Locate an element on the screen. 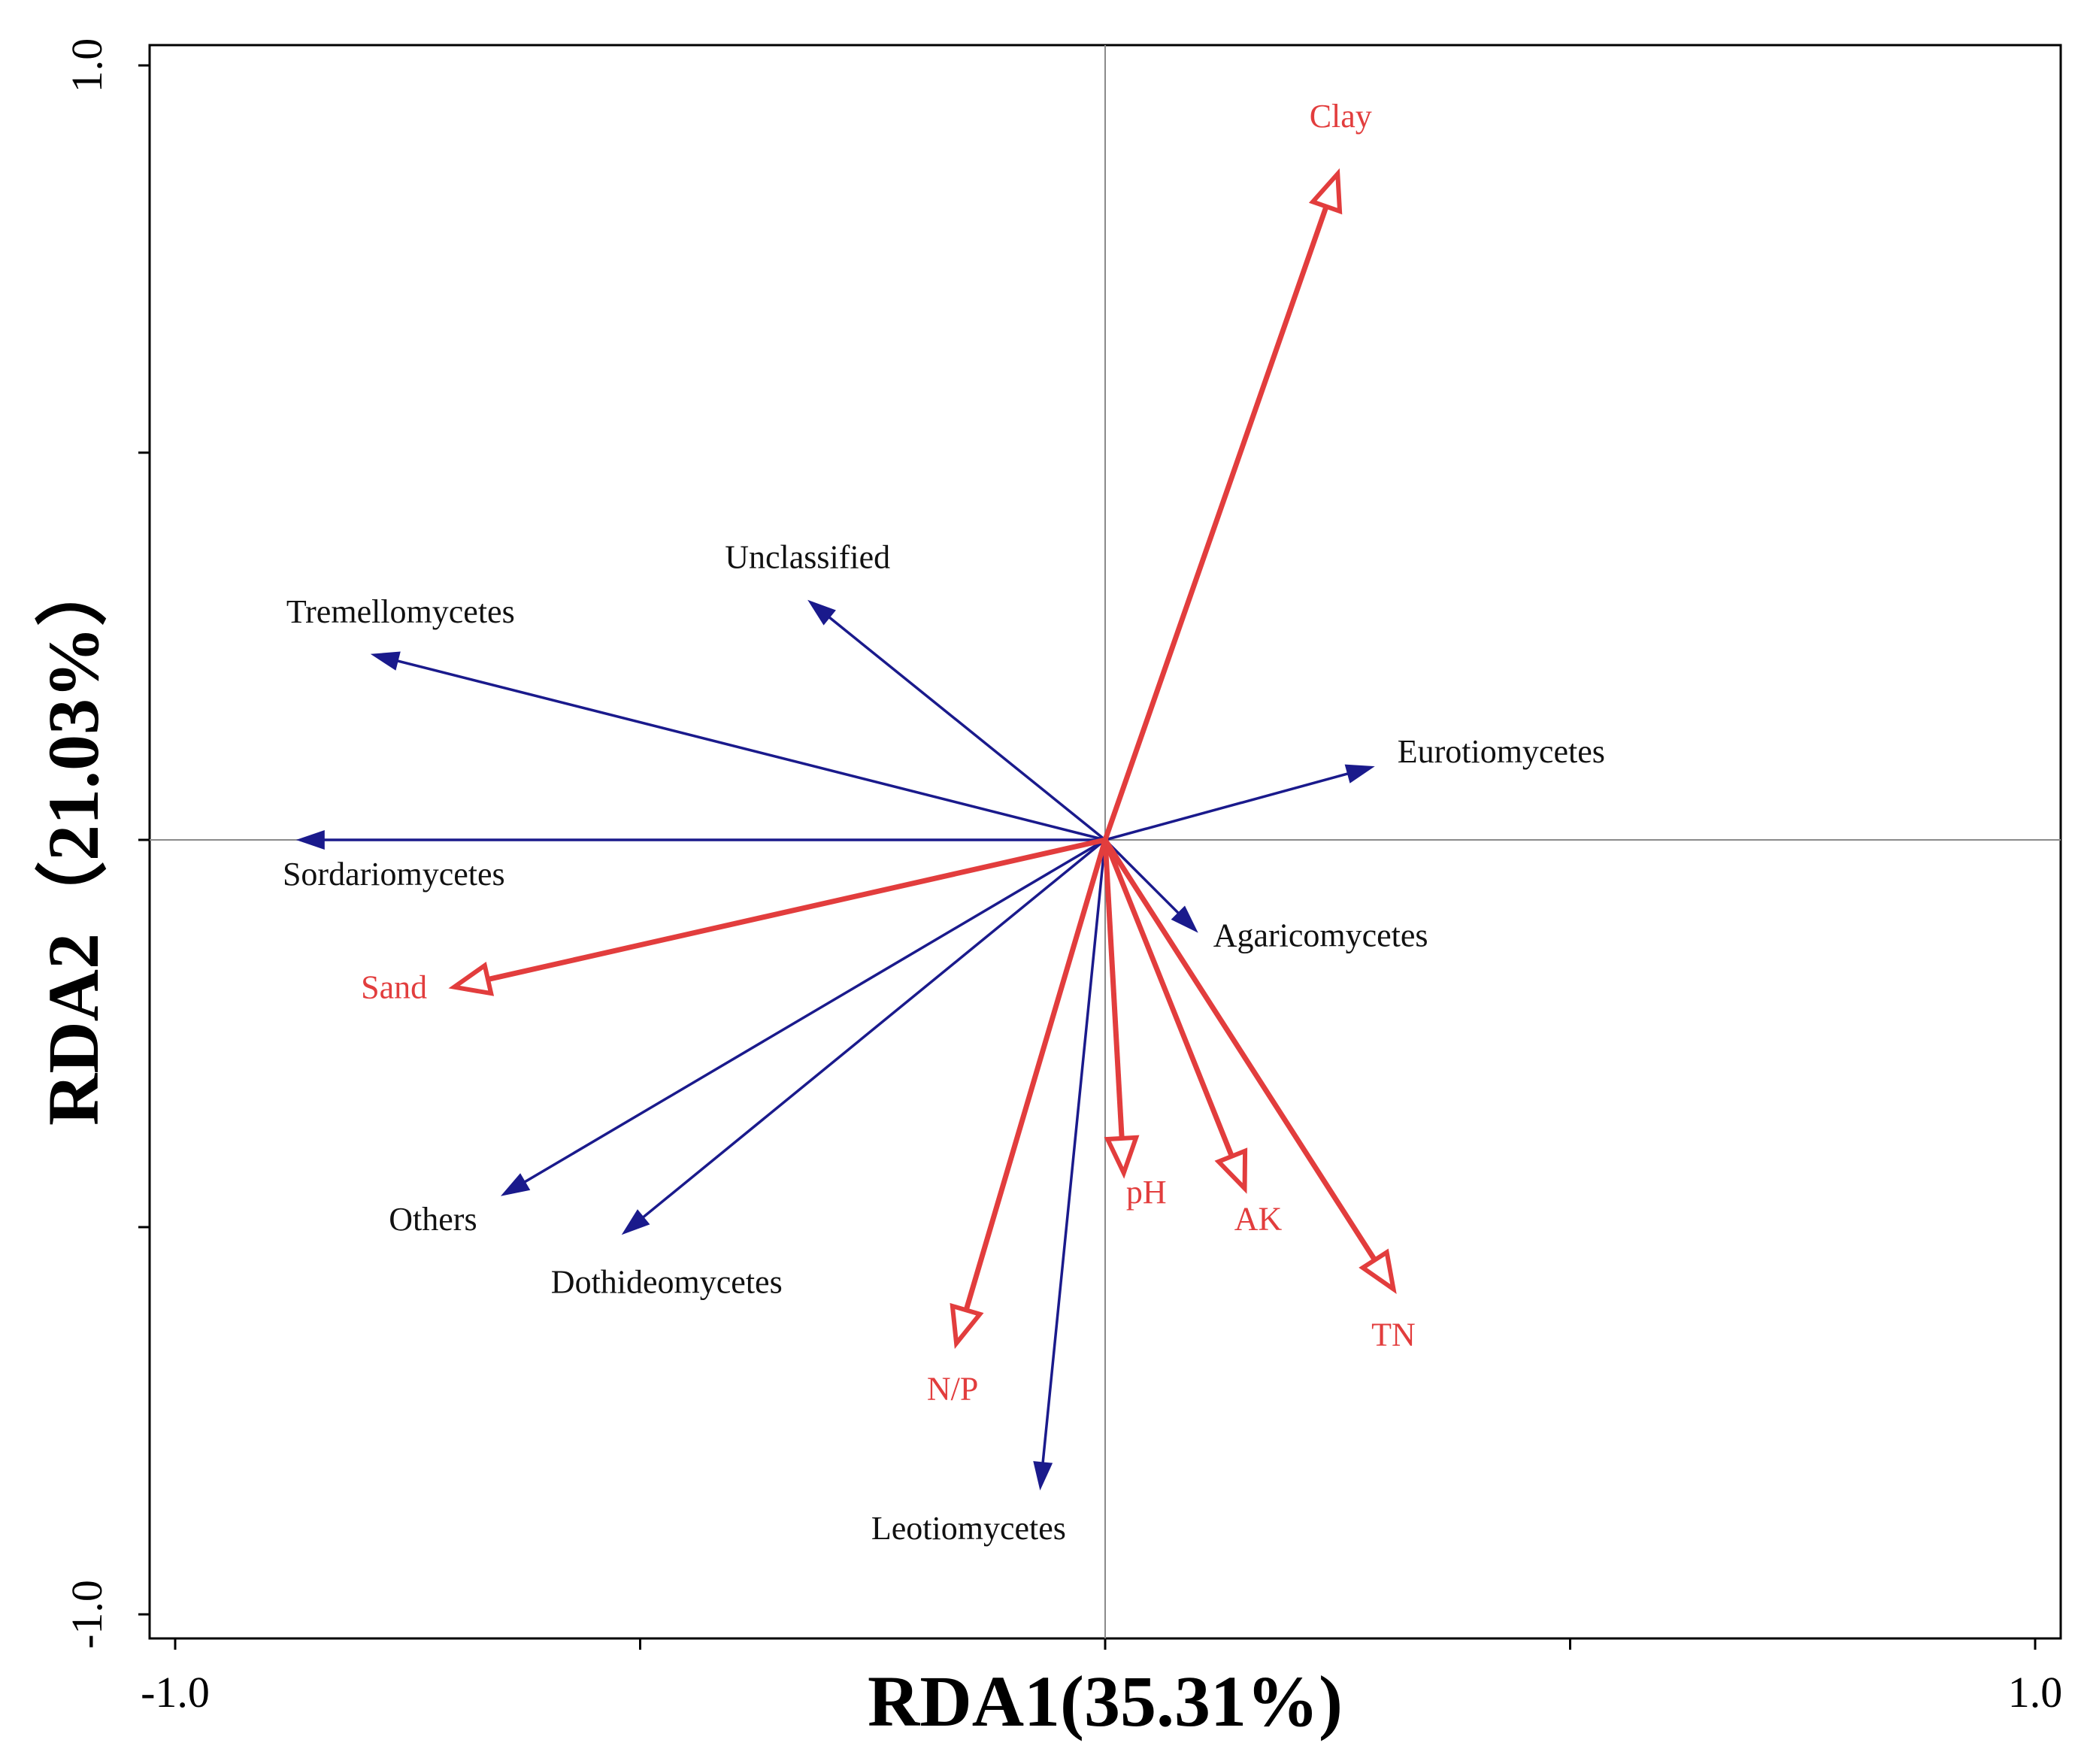 The image size is (2081, 1764). tremellomycetes-arrow-head is located at coordinates (385, 661).